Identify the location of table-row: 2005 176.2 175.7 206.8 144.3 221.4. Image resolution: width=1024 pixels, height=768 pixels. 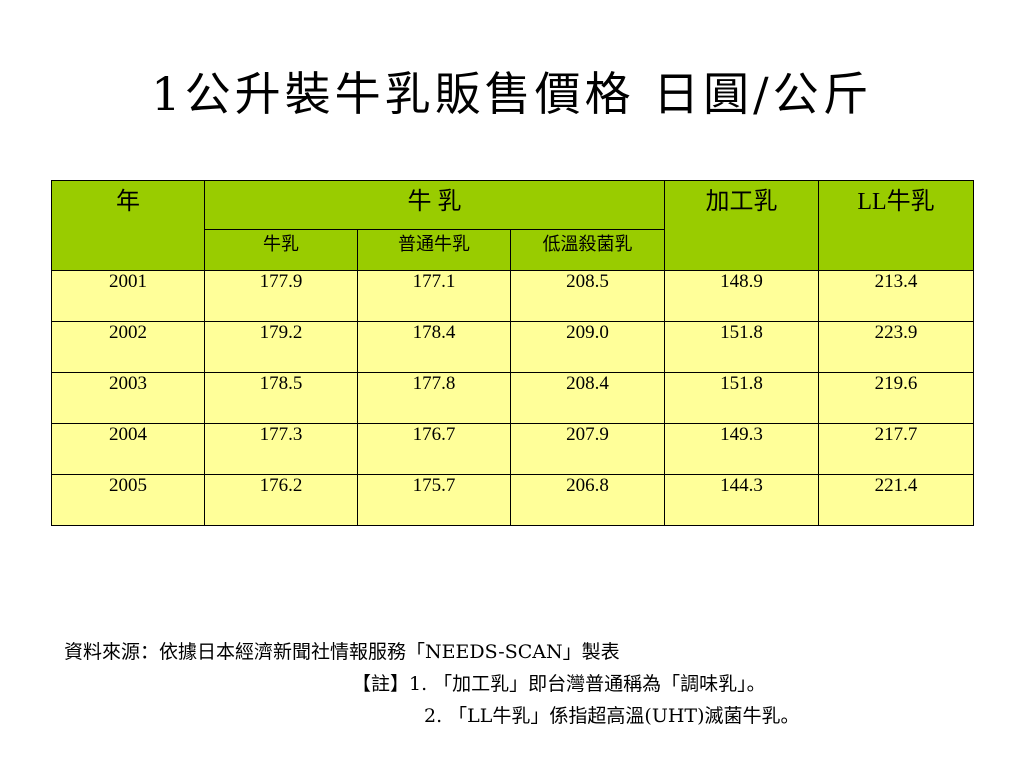
(513, 500).